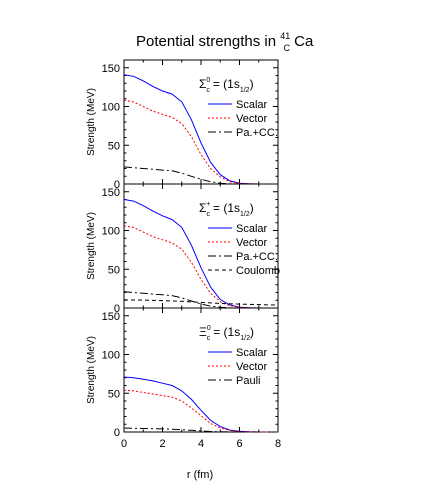 This screenshot has height=491, width=436. What do you see at coordinates (285, 36) in the screenshot?
I see `figure-title-mass: 41` at bounding box center [285, 36].